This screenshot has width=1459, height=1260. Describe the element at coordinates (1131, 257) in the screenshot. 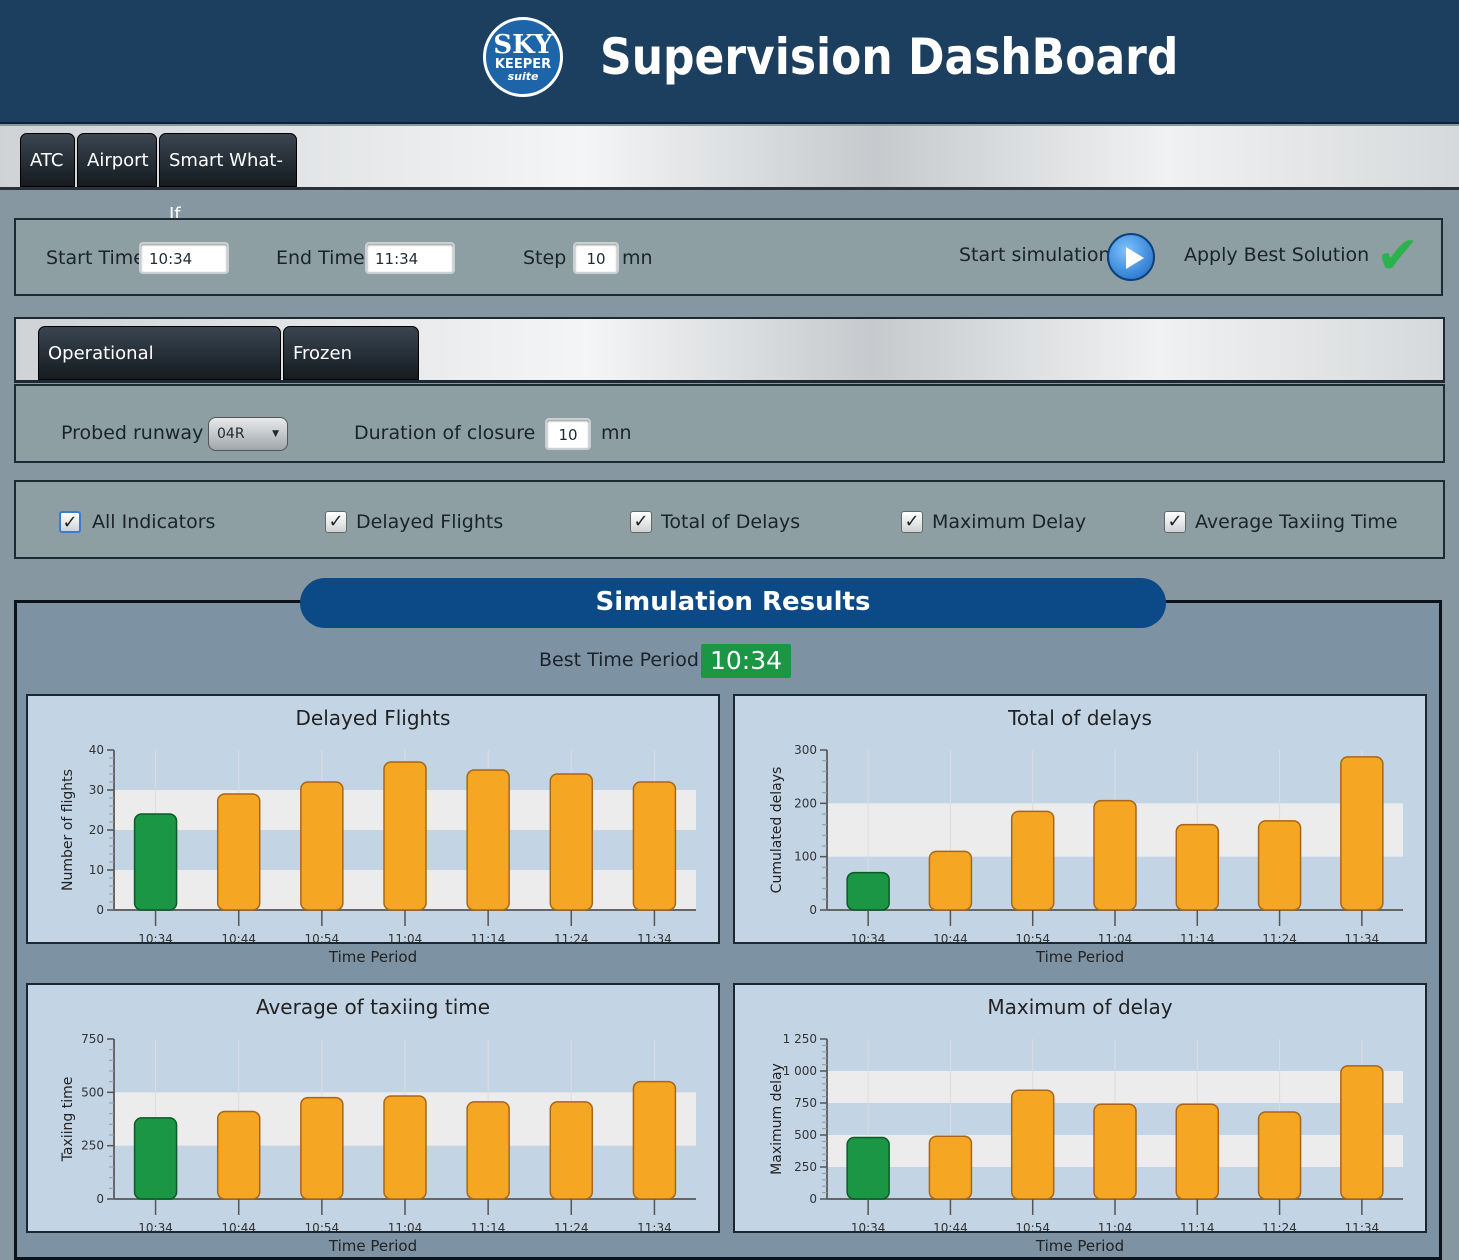

I see `play-icon` at that location.